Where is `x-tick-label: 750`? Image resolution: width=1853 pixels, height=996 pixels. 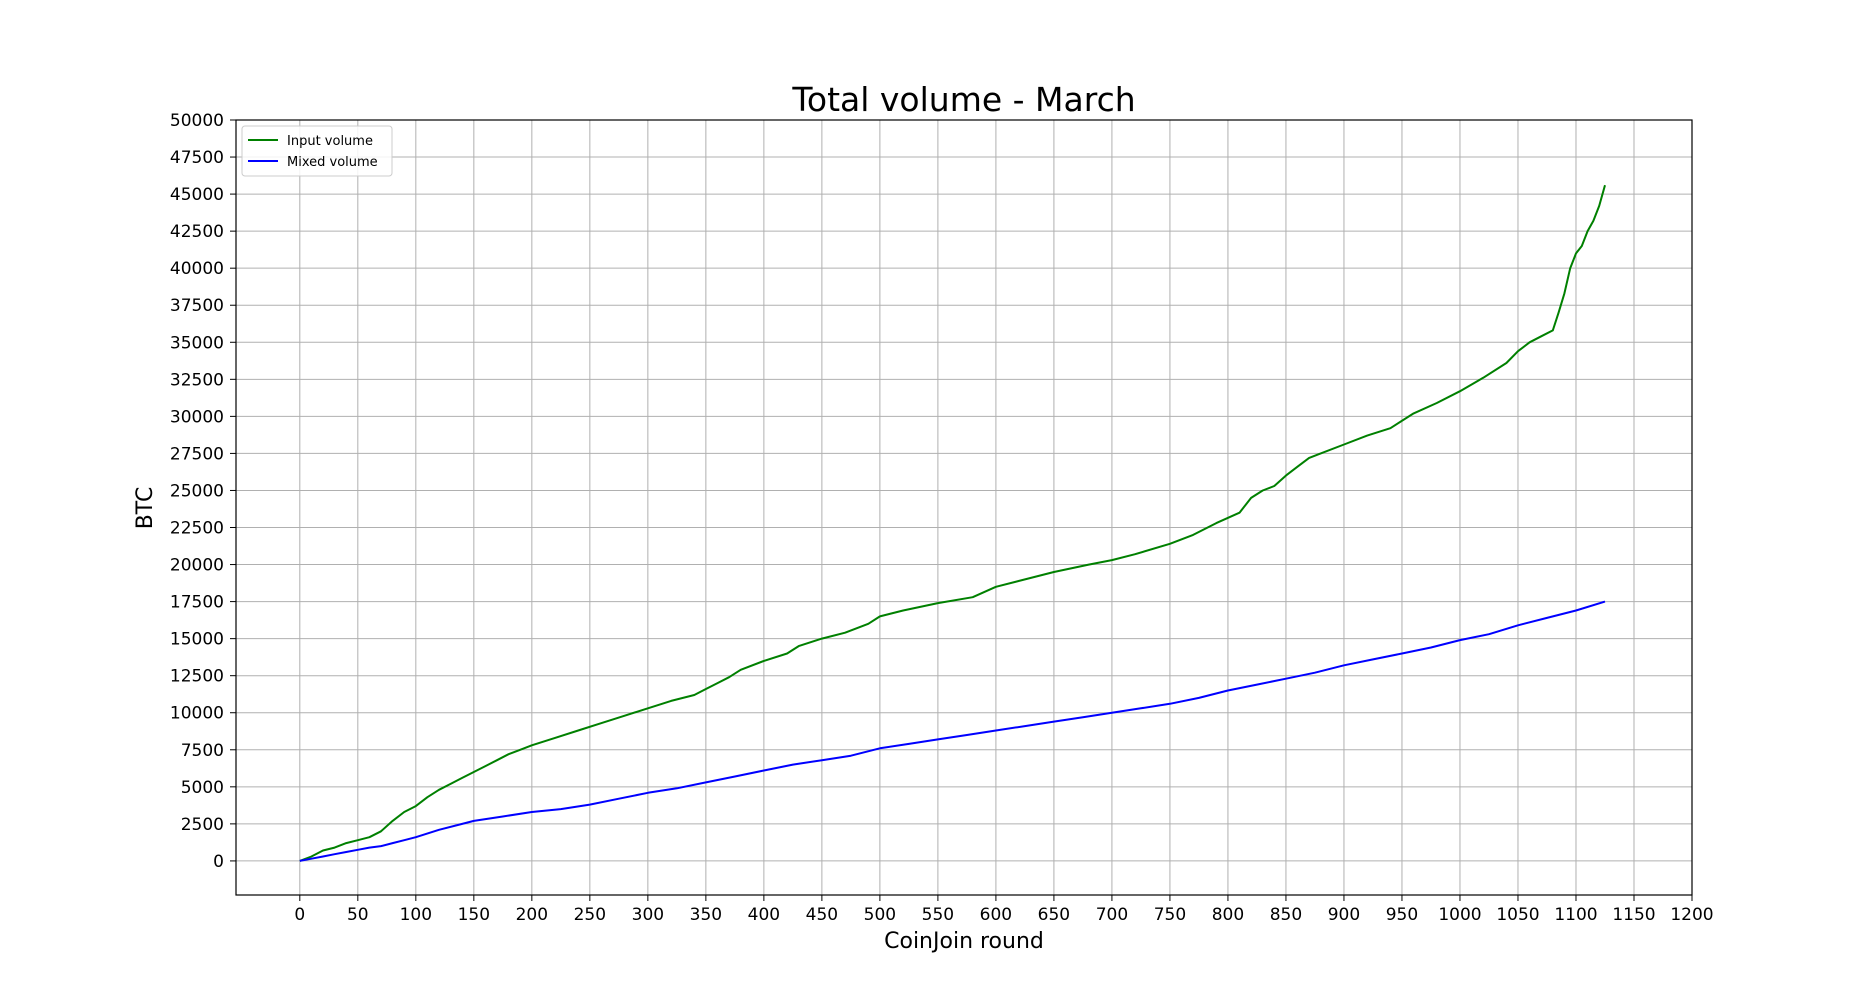 x-tick-label: 750 is located at coordinates (1170, 915).